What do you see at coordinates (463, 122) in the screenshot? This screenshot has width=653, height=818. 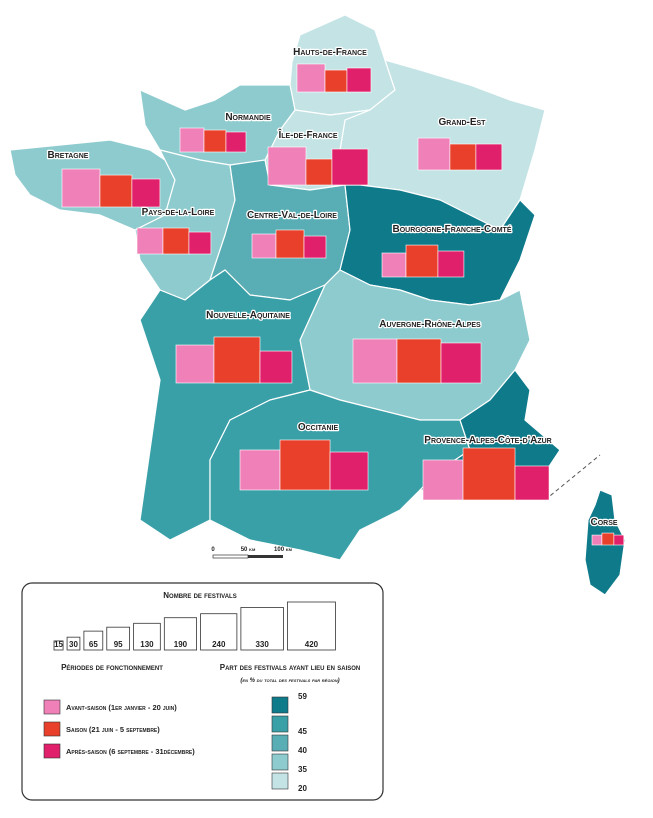 I see `region-label: Grand-Est` at bounding box center [463, 122].